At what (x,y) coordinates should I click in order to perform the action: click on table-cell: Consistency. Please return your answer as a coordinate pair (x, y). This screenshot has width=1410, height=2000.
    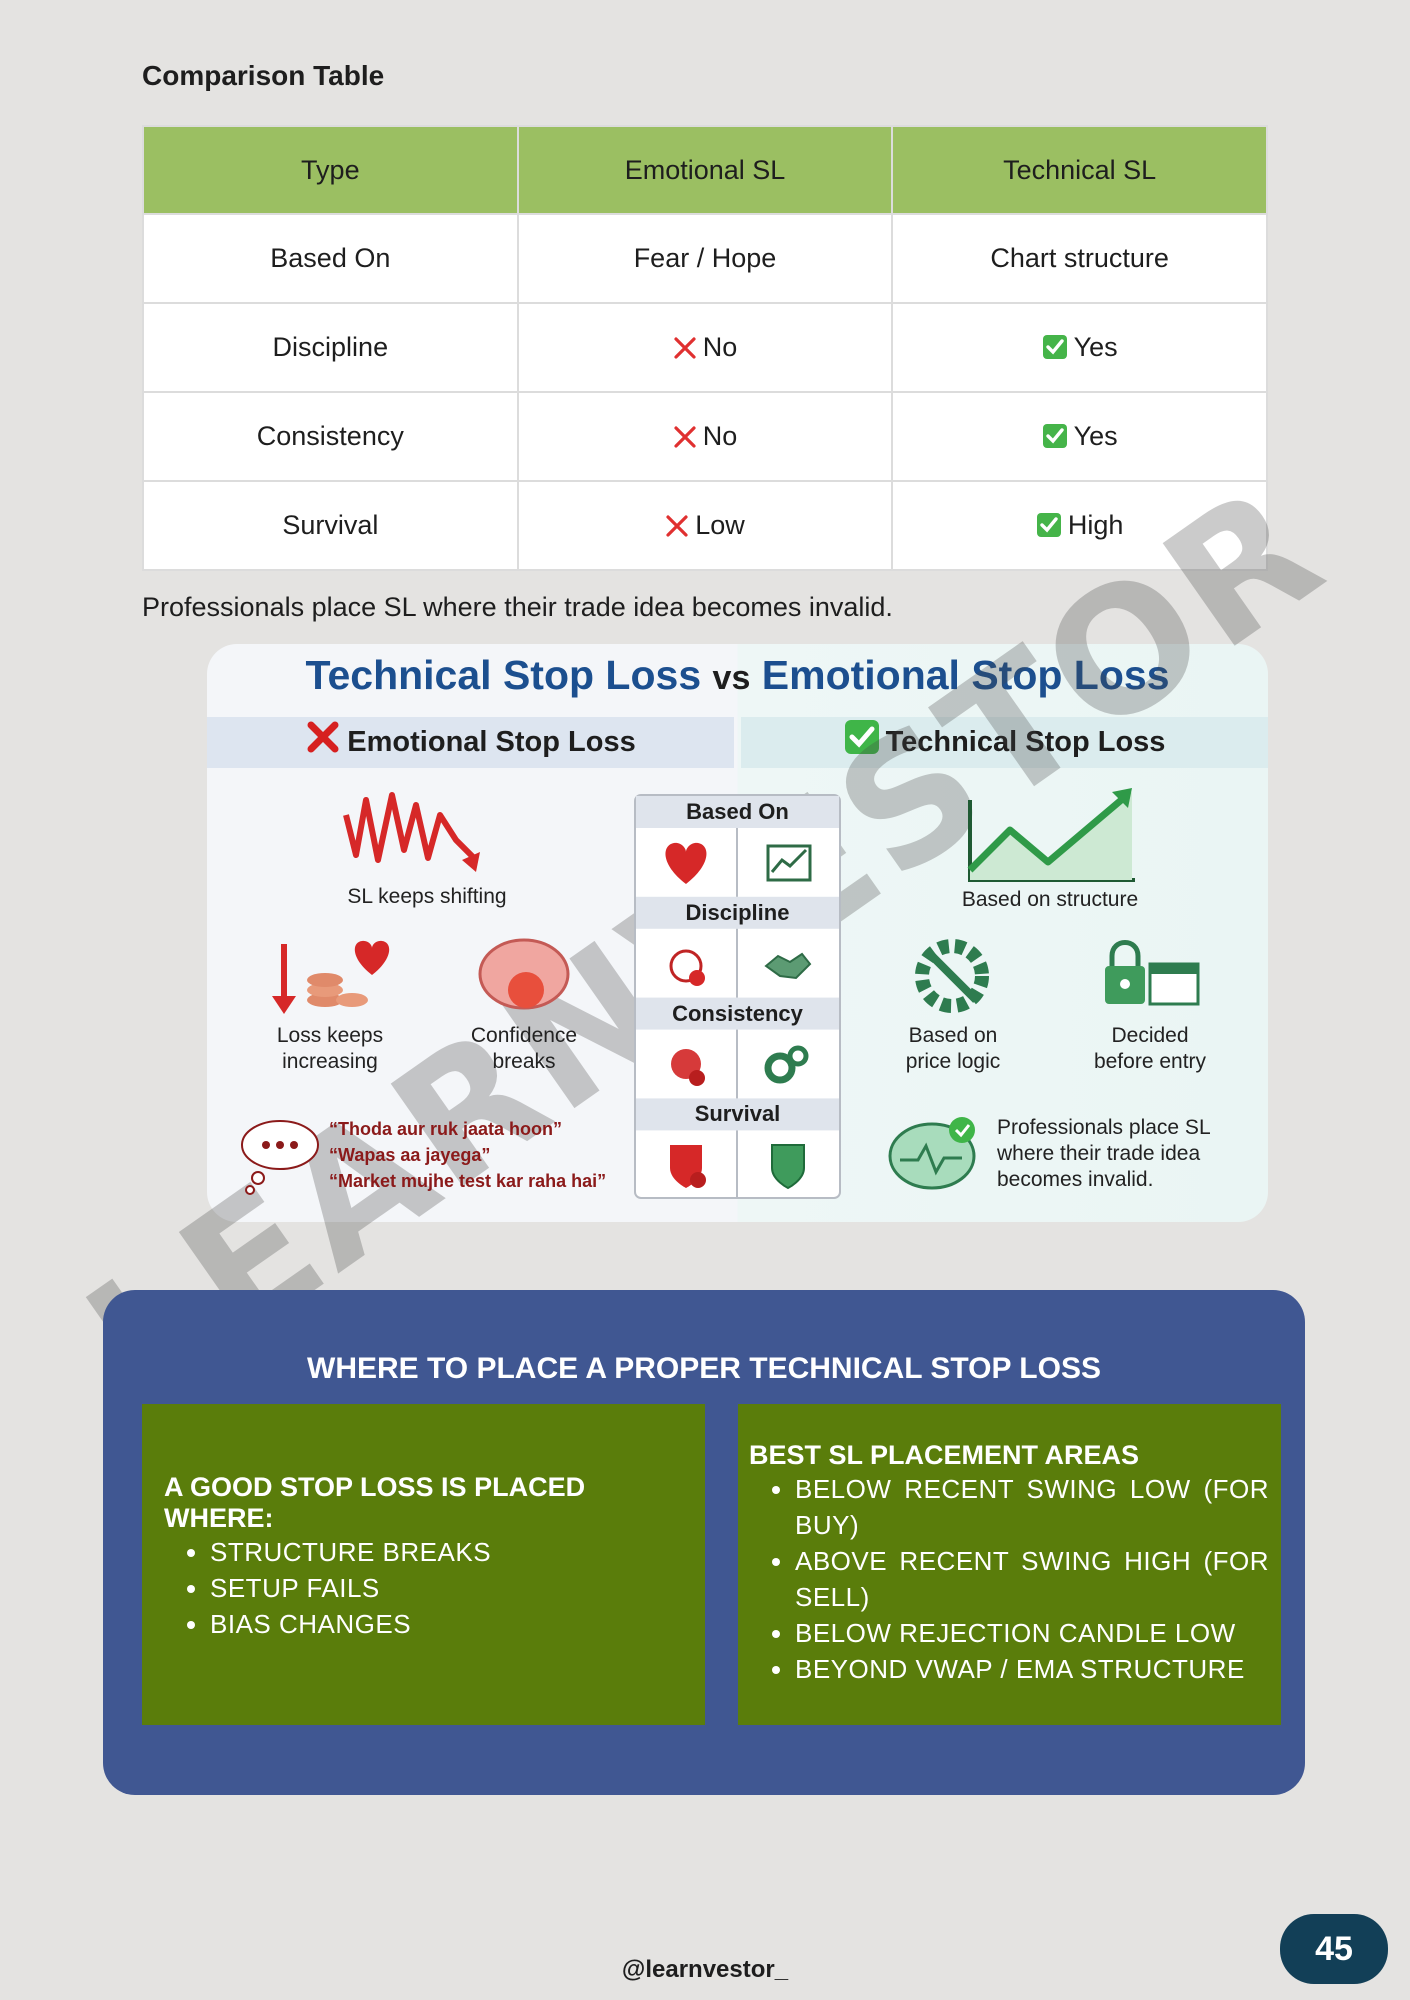
    Looking at the image, I should click on (330, 436).